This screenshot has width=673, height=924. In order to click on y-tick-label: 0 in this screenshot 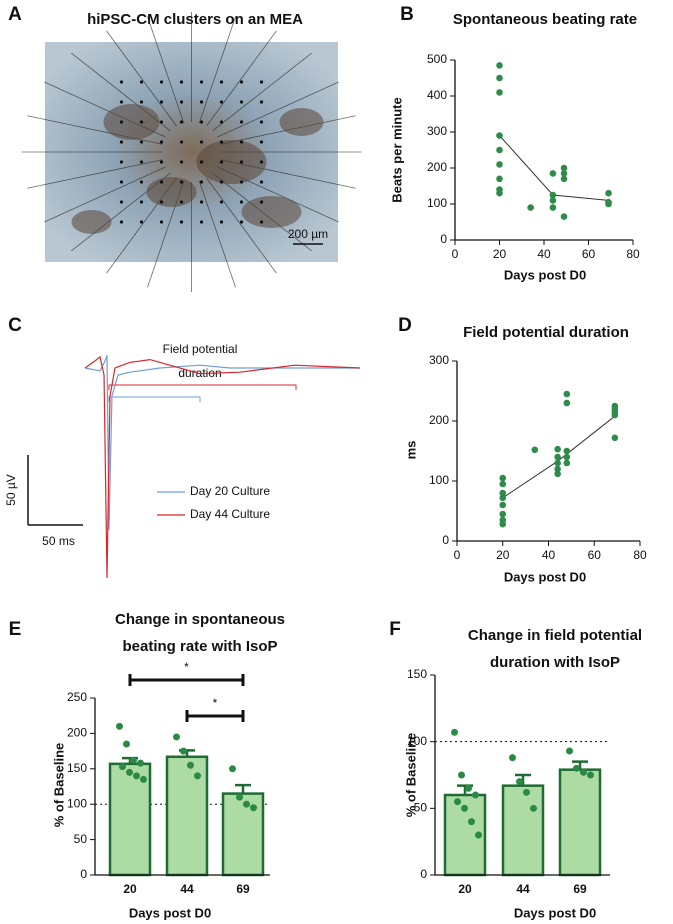, I will do `click(443, 239)`.